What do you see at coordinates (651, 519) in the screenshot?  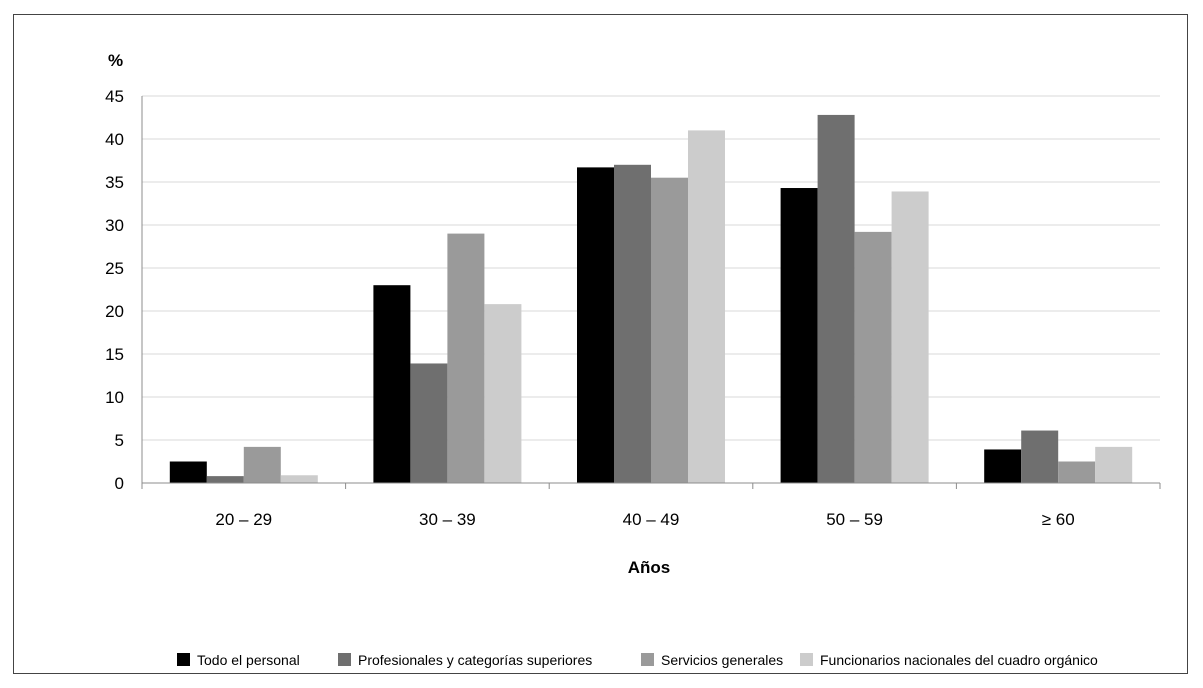 I see `x-tick-label: 40 – 49` at bounding box center [651, 519].